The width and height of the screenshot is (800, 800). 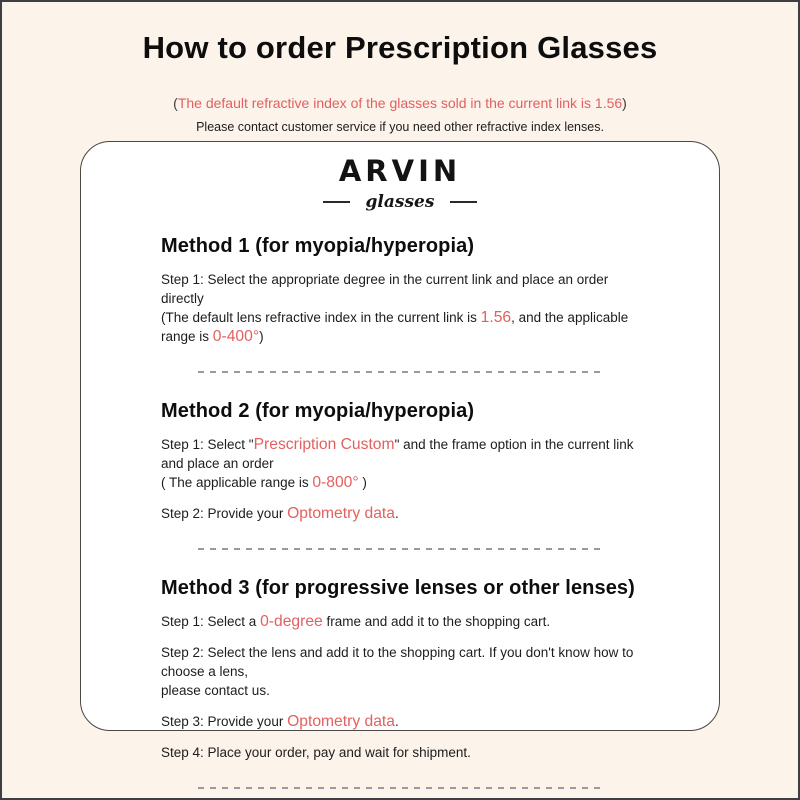 What do you see at coordinates (175, 103) in the screenshot?
I see `subtitle-open-paren: (` at bounding box center [175, 103].